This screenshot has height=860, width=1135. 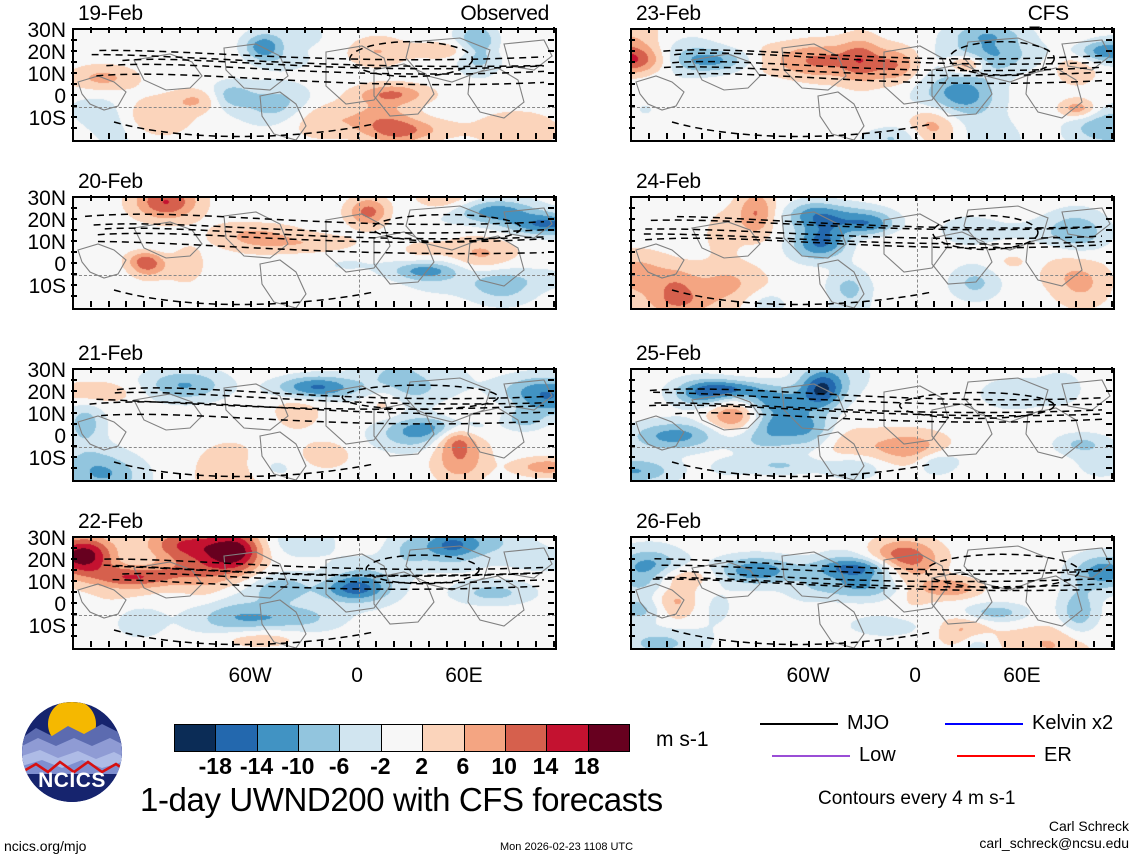 I want to click on colorbar-tick-label: 14, so click(x=545, y=766).